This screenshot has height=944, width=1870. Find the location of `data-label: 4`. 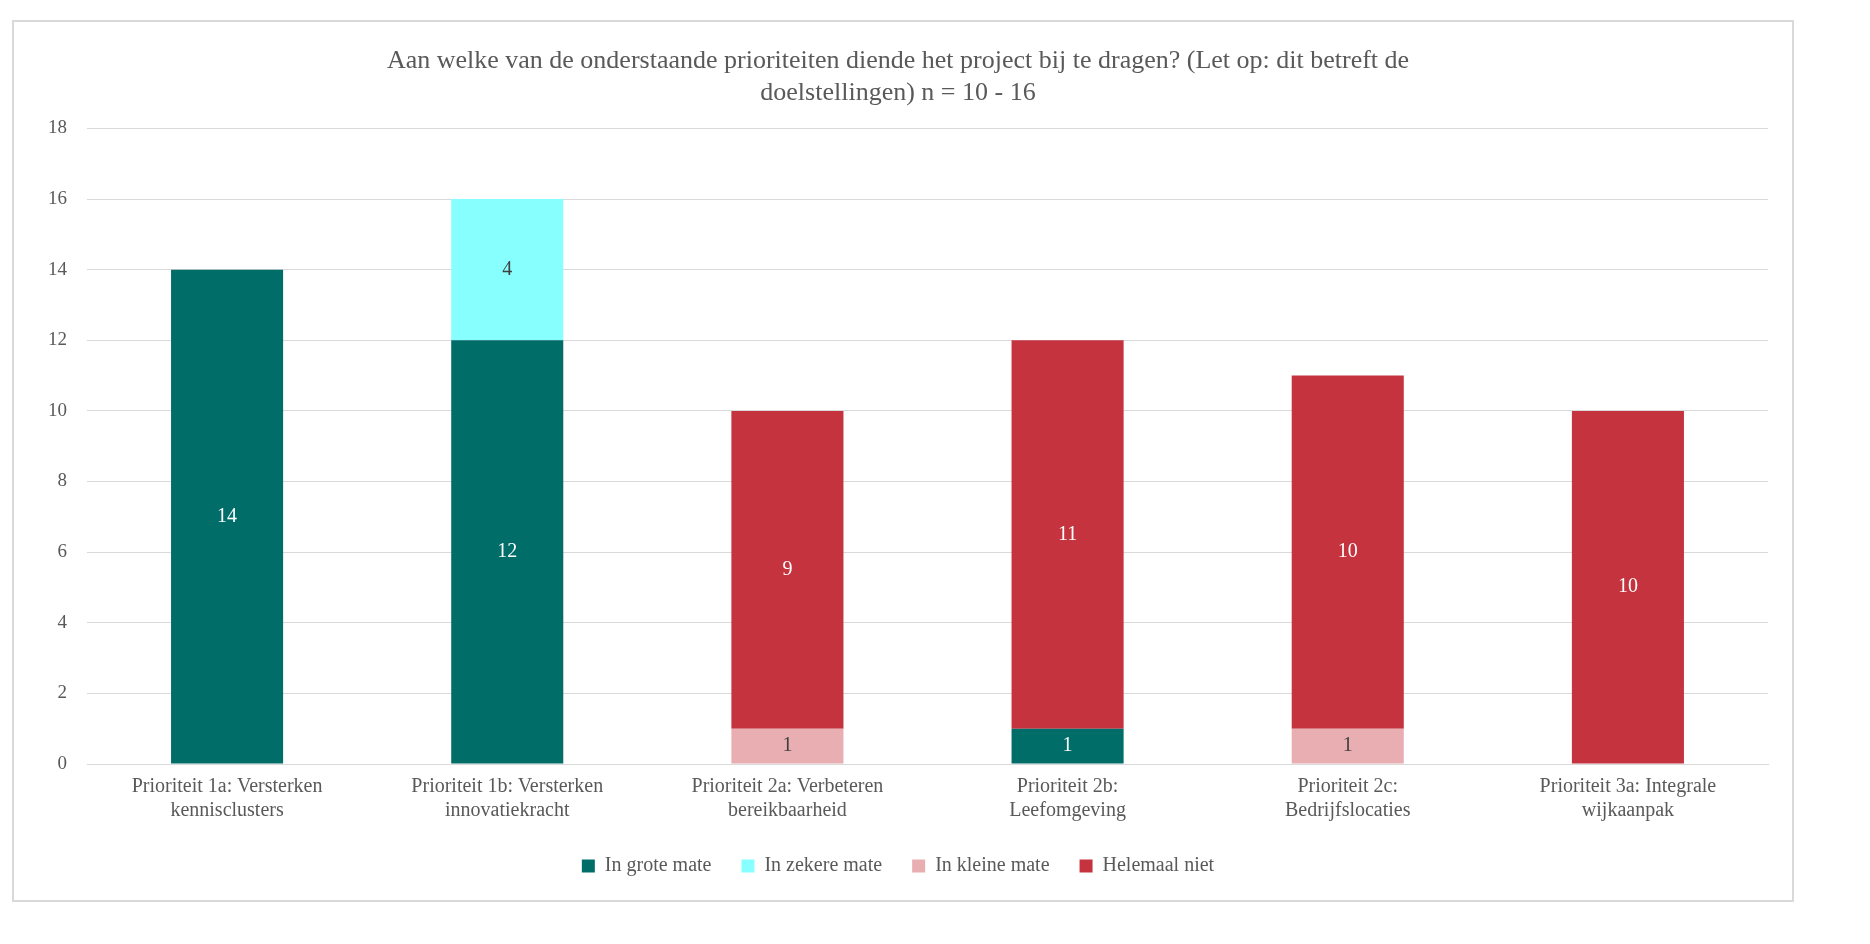

data-label: 4 is located at coordinates (507, 267).